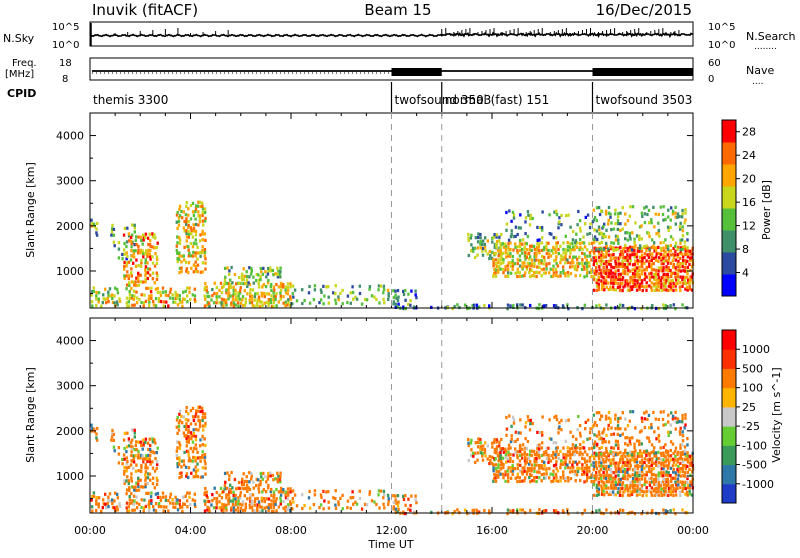 The image size is (800, 558). What do you see at coordinates (392, 530) in the screenshot?
I see `x-tick-label: 12:00` at bounding box center [392, 530].